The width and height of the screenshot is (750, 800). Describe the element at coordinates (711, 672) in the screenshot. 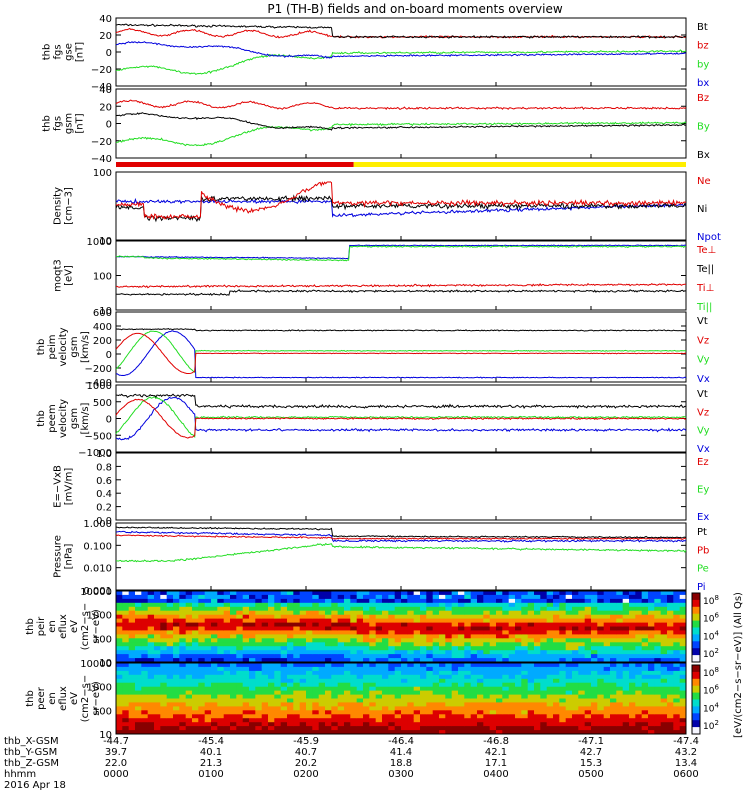

I see `colorbar-tick: 108` at that location.